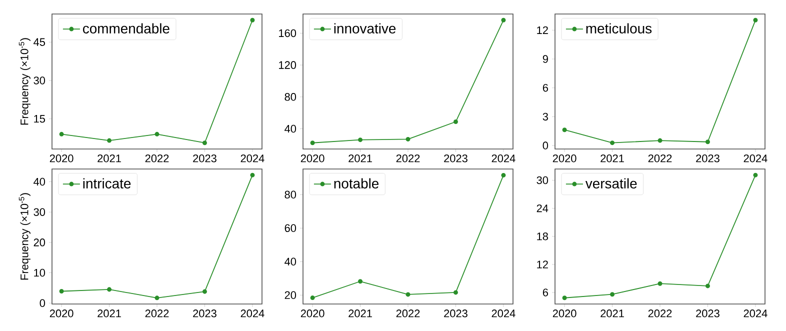  Describe the element at coordinates (40, 119) in the screenshot. I see `y-tick-label: 15` at that location.